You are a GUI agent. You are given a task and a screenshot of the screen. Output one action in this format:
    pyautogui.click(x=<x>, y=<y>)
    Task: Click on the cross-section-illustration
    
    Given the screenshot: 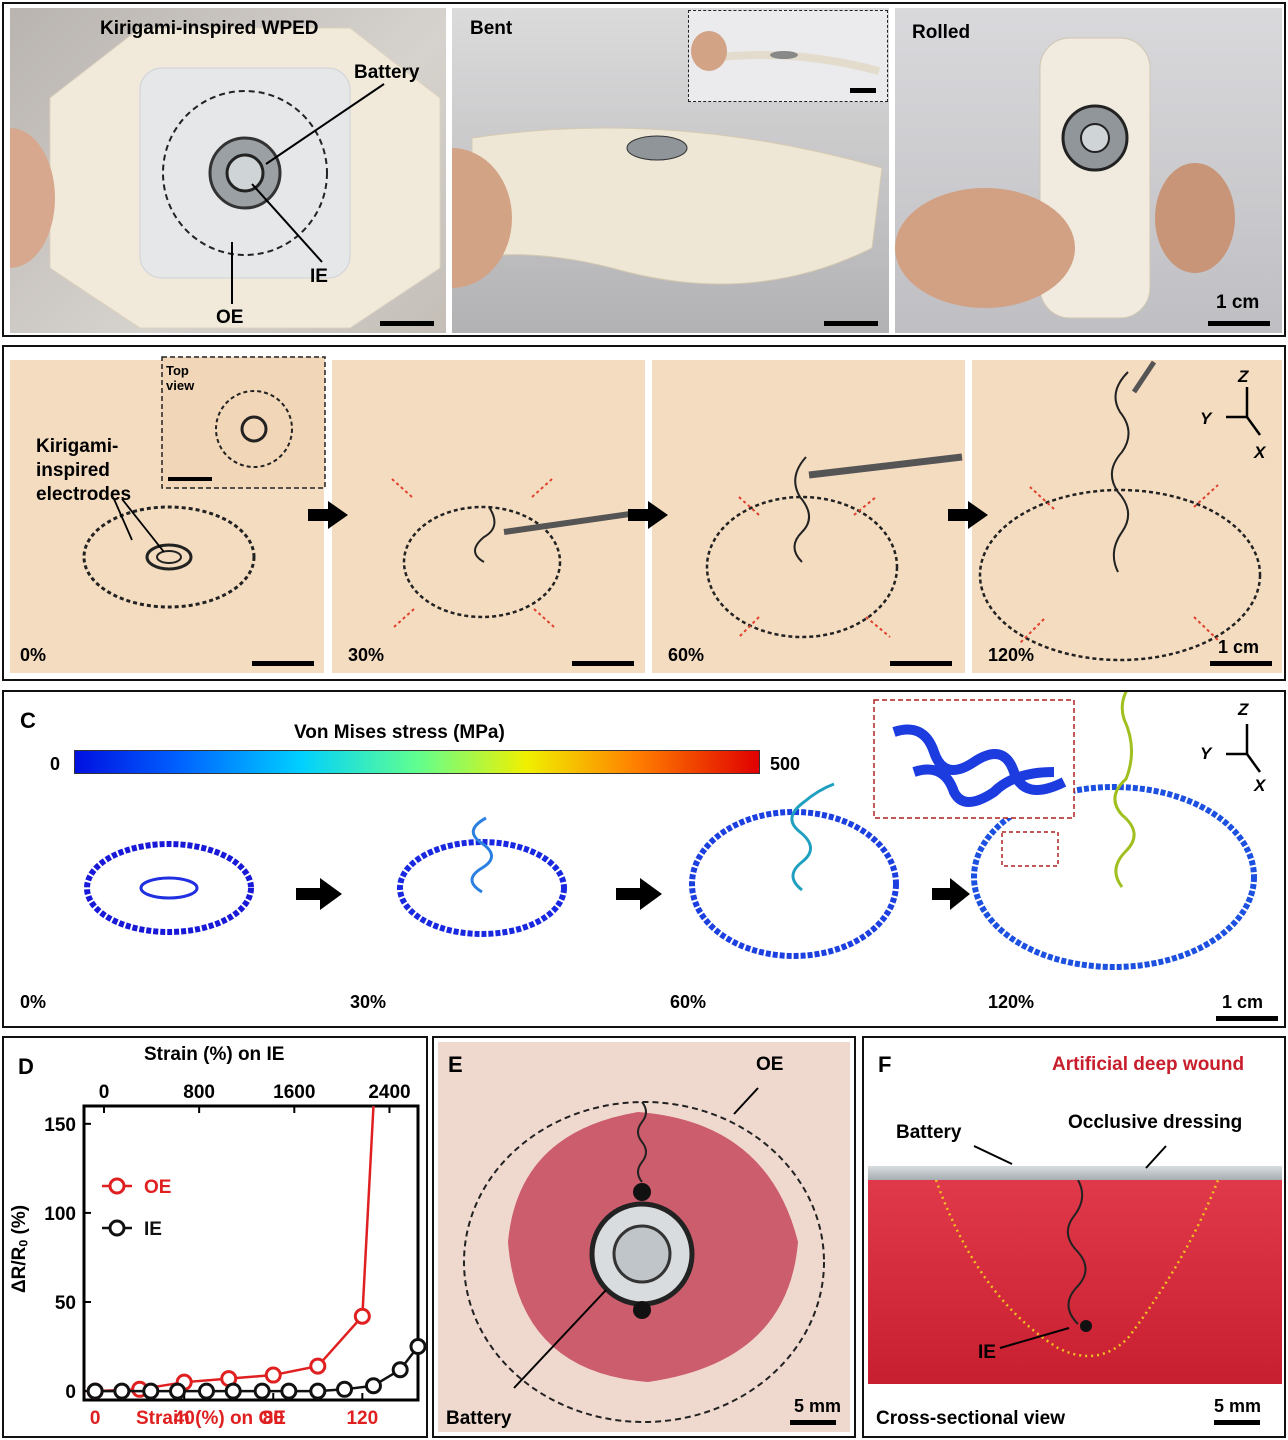 What is the action you would take?
    pyautogui.click(x=1077, y=1268)
    